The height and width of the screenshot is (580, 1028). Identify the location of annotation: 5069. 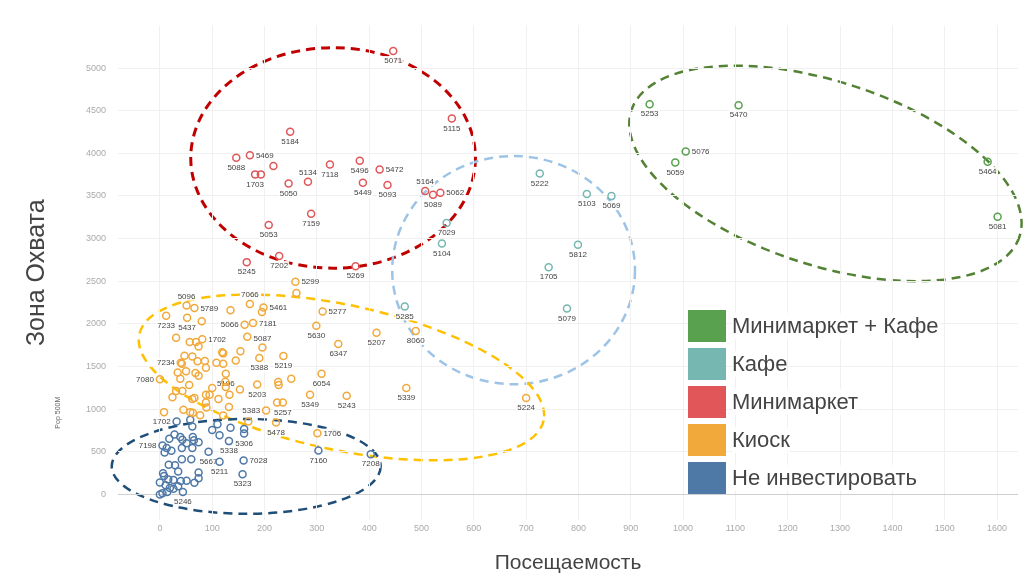
(611, 206).